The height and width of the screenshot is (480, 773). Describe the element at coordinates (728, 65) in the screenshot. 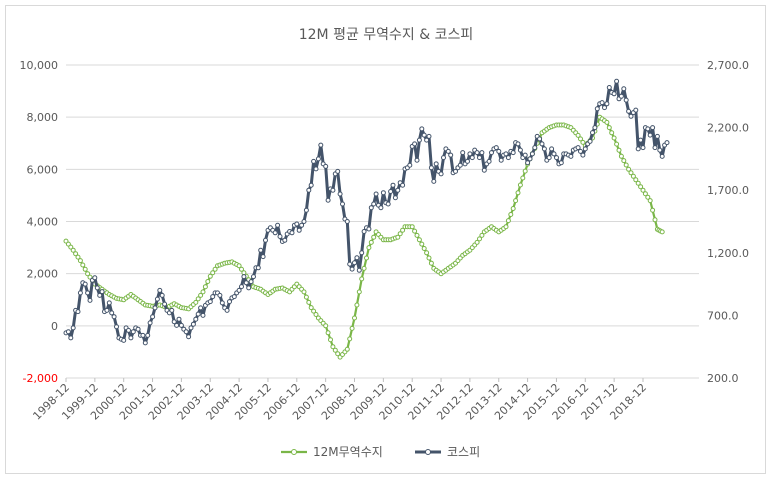

I see `y-right-tick-label: 2,700.0` at that location.